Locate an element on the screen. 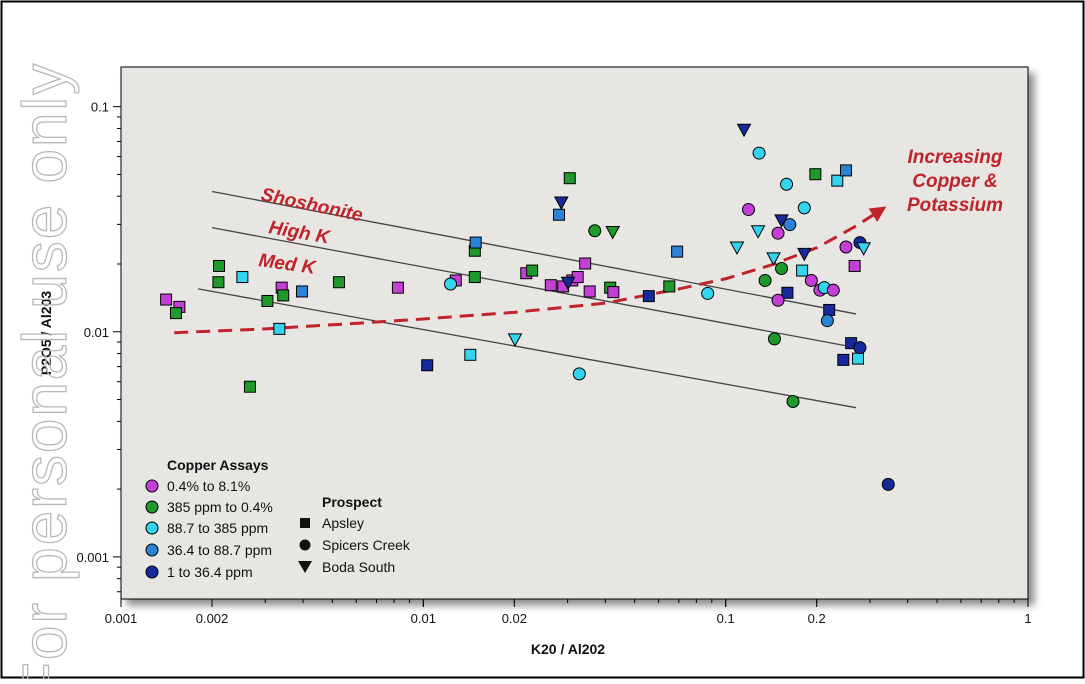  trend-arrowhead is located at coordinates (877, 214).